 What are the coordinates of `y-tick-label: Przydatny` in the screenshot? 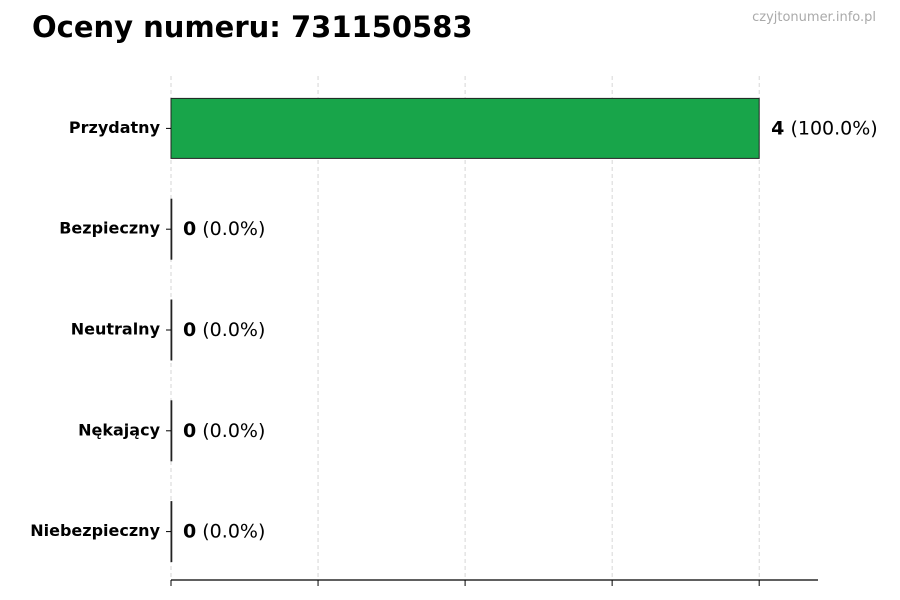 It's located at (115, 127).